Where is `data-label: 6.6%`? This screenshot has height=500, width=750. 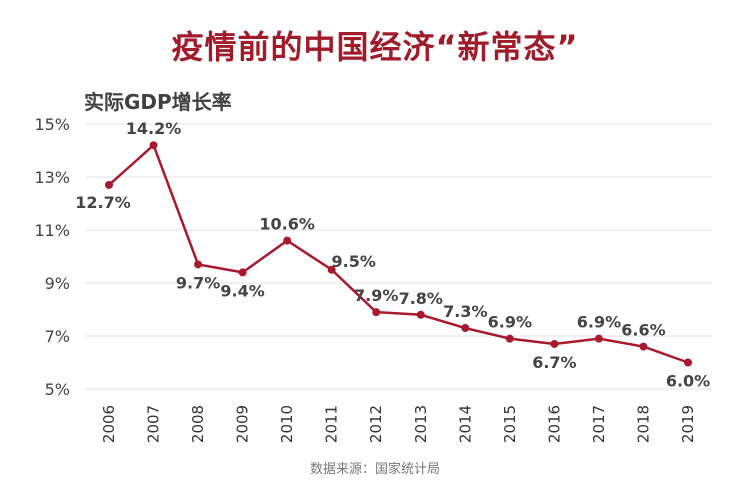 data-label: 6.6% is located at coordinates (643, 330).